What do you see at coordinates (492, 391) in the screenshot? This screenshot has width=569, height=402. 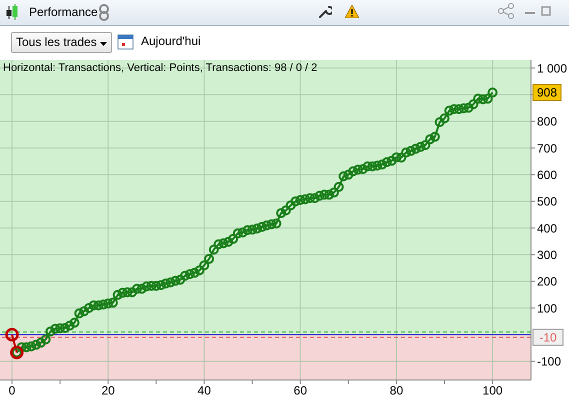 I see `x-tick-label: 100` at bounding box center [492, 391].